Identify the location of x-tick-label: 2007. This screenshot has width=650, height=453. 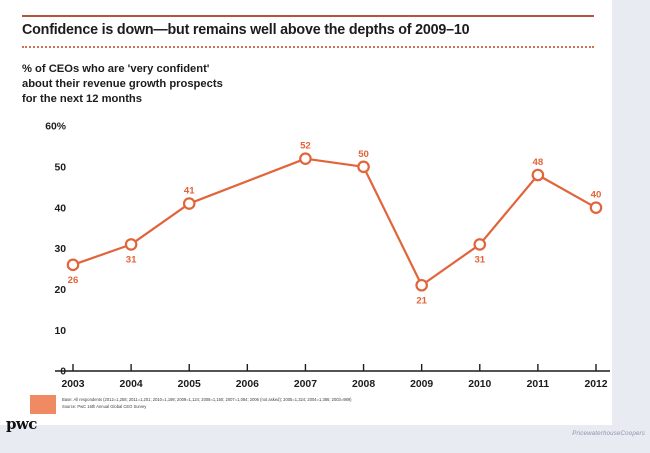
(305, 384).